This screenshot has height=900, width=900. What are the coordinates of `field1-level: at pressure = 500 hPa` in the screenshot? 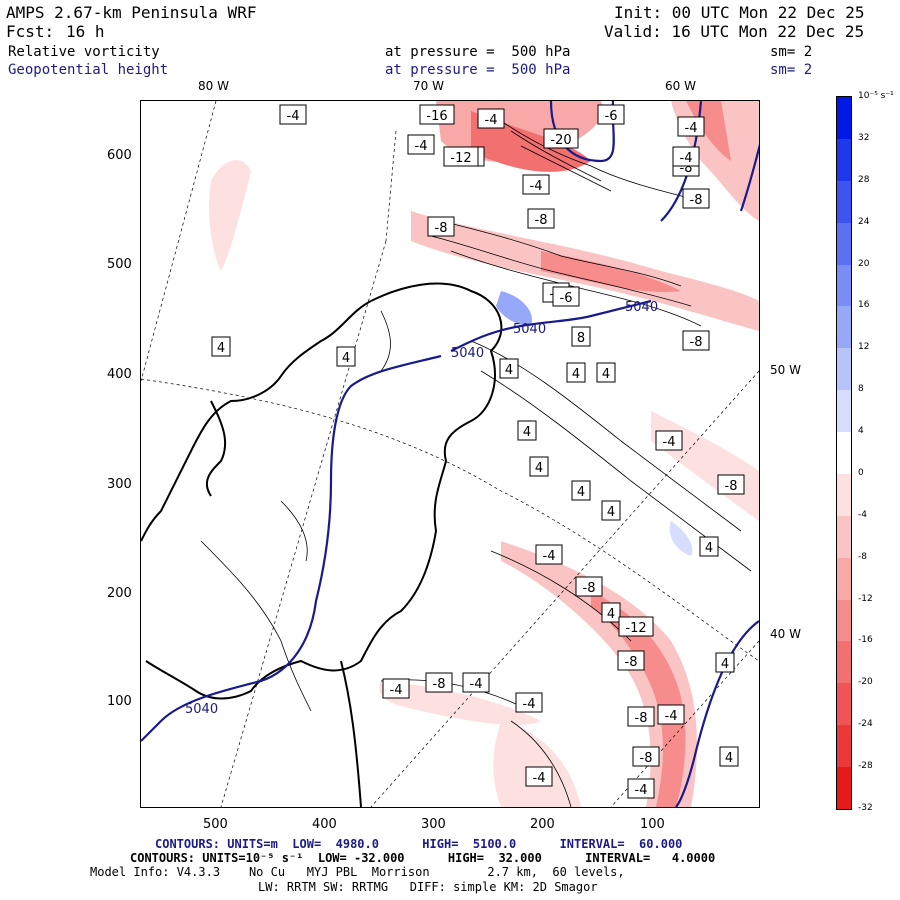 It's located at (478, 52).